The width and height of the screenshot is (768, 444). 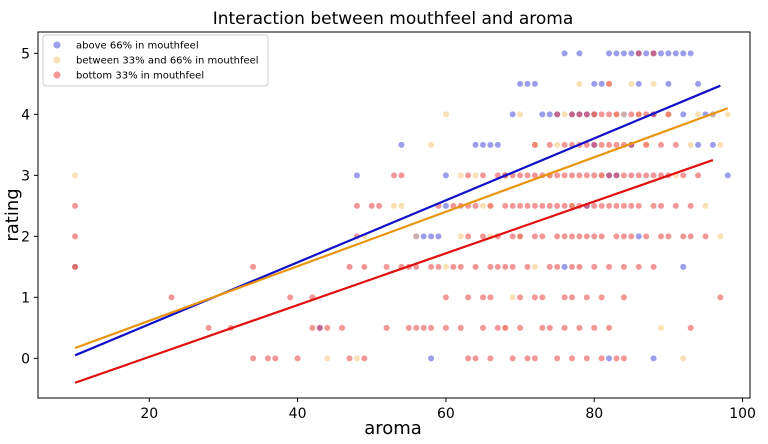 I want to click on y-tick-label: 1, so click(x=25, y=298).